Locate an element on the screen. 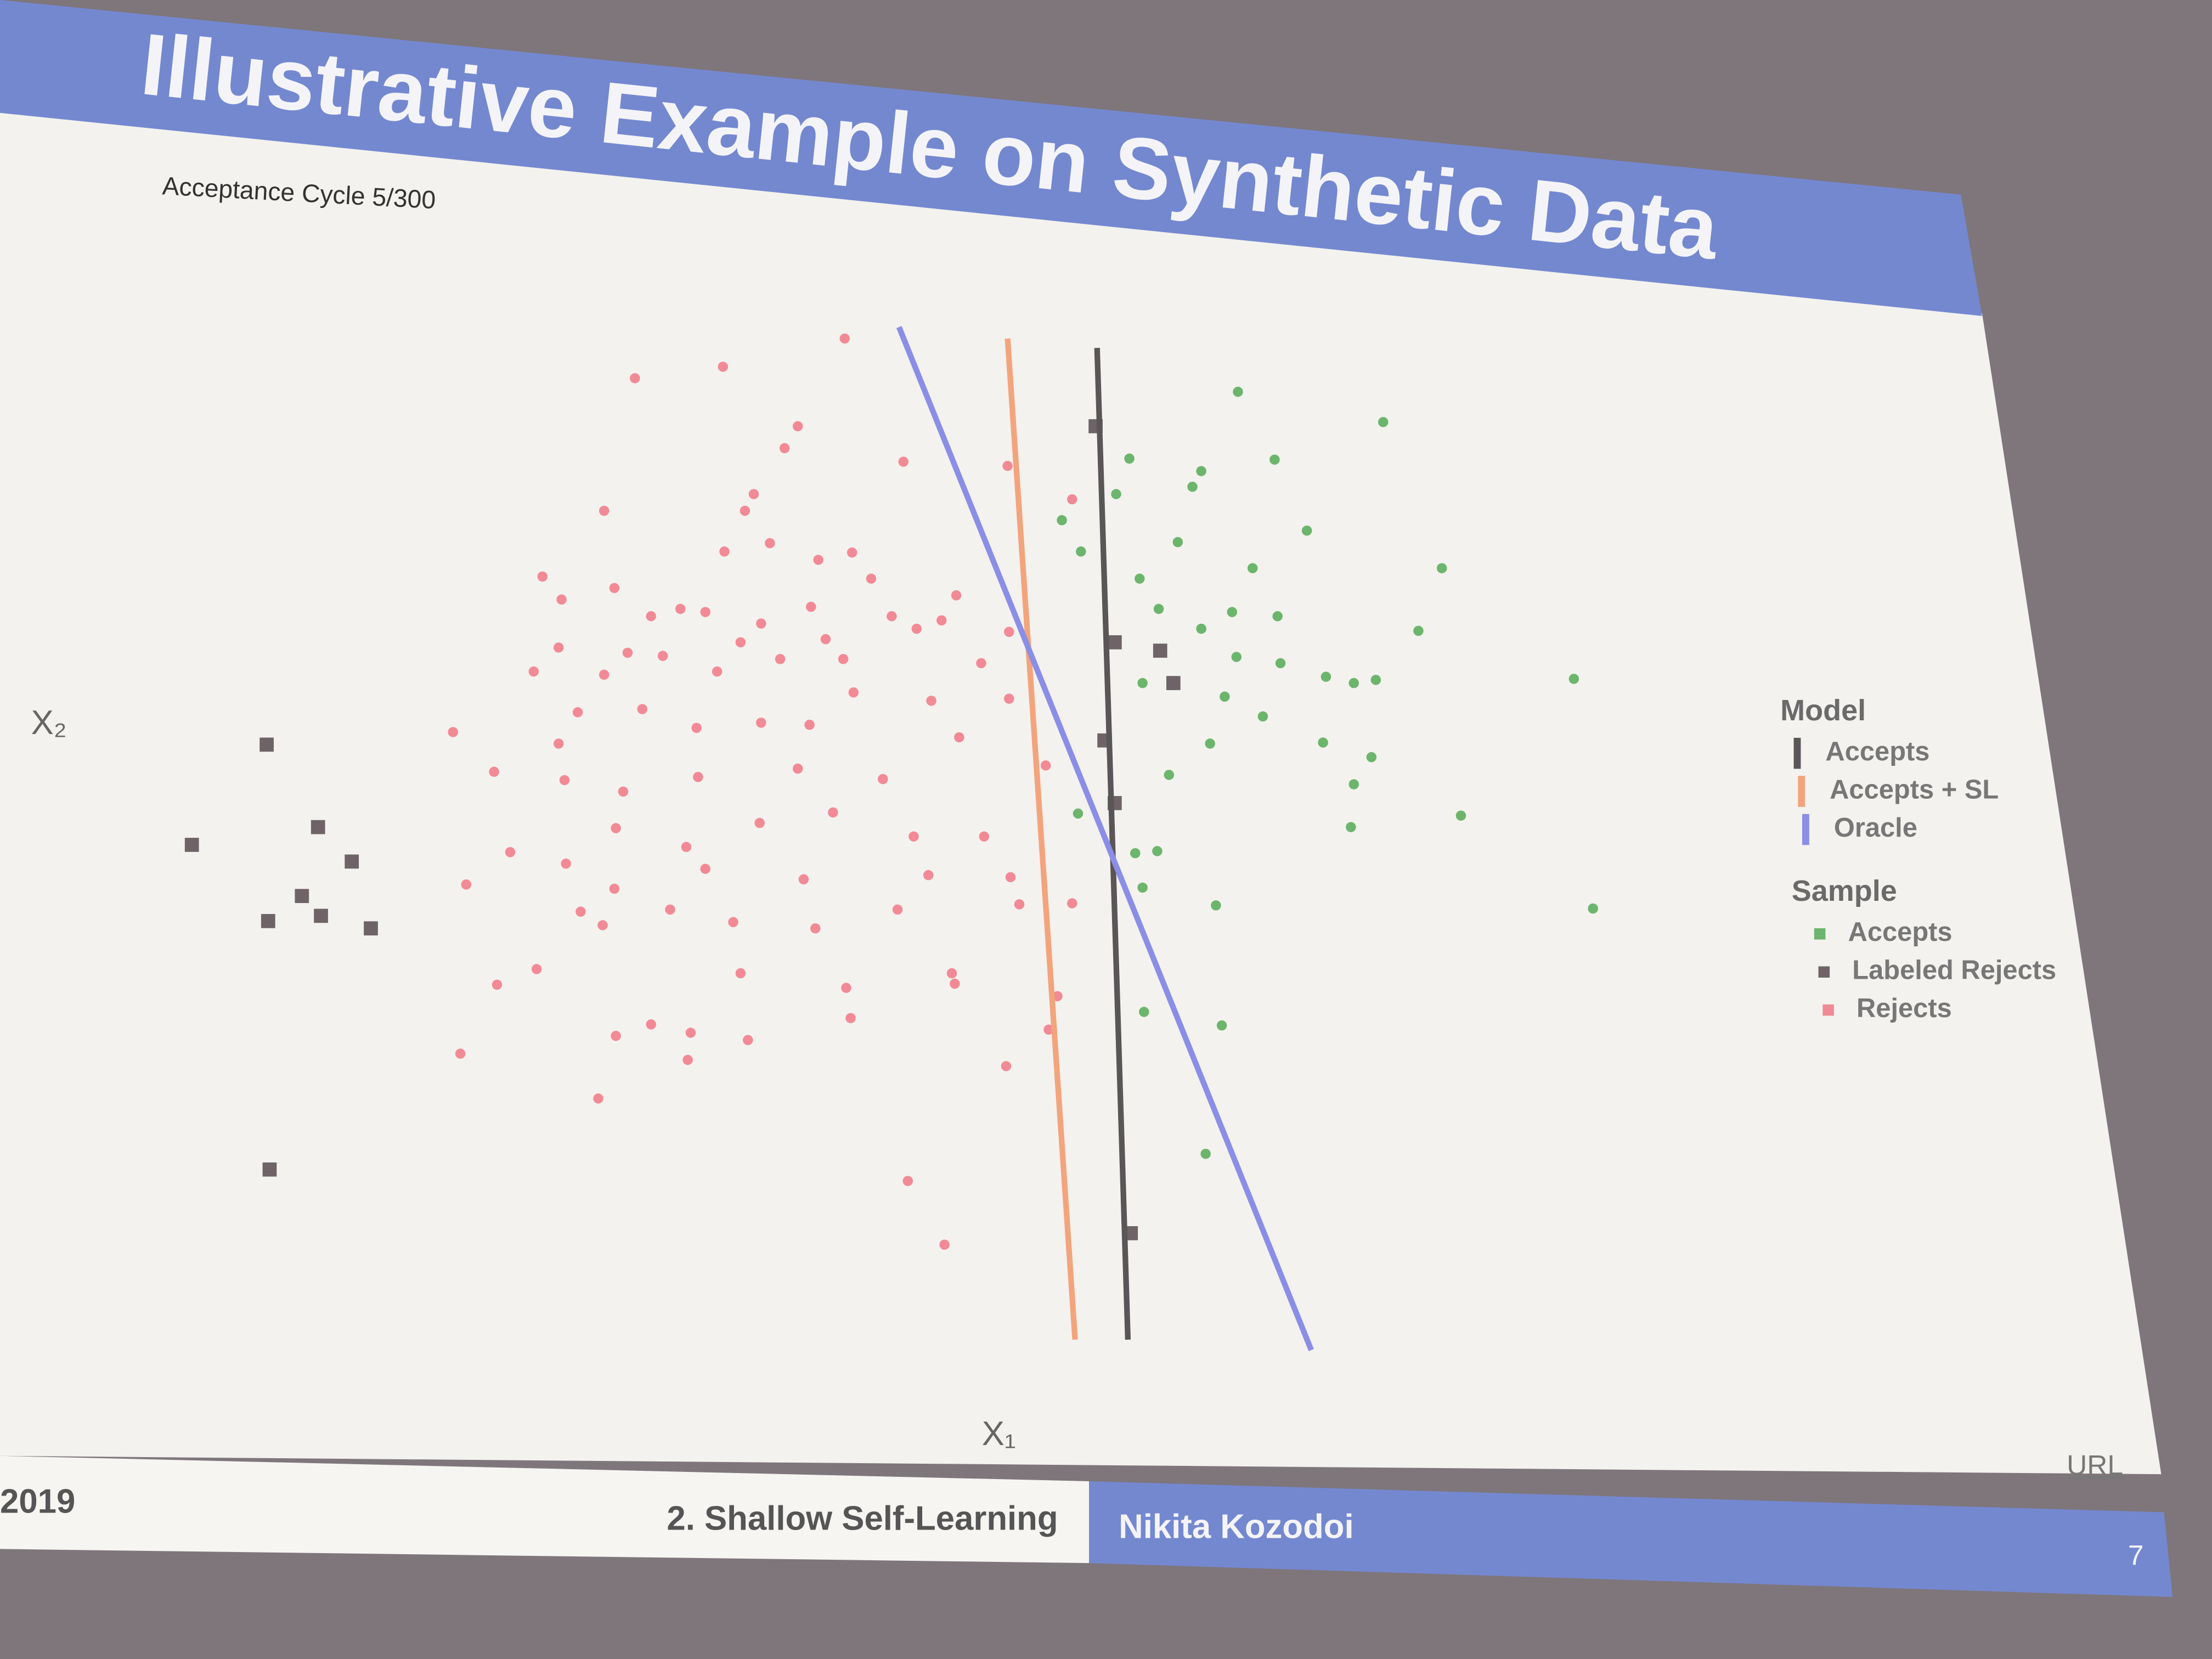  x-axis-label: X₁ is located at coordinates (999, 1434).